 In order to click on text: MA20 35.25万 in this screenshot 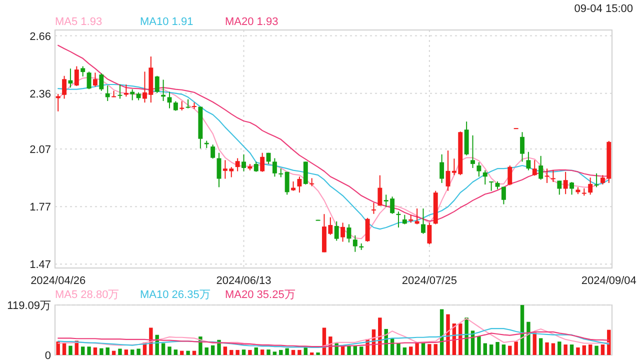, I will do `click(260, 295)`.